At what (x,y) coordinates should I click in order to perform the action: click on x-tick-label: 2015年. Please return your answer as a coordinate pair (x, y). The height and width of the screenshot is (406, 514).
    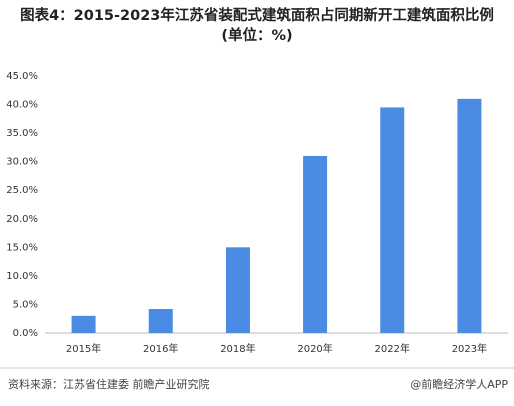
    Looking at the image, I should click on (83, 348).